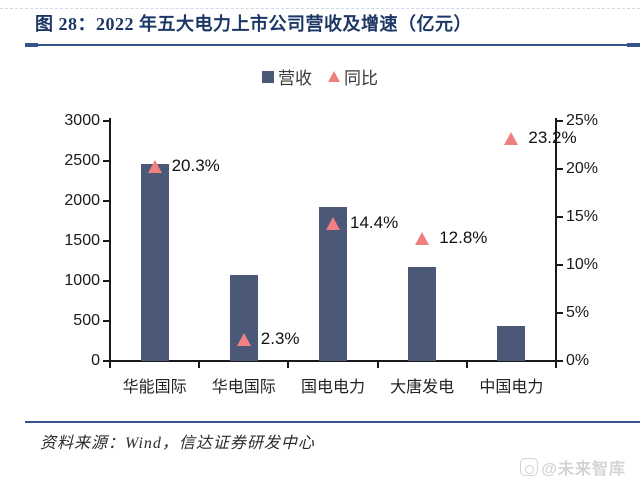  What do you see at coordinates (177, 443) in the screenshot?
I see `source-note: 资料来源：Wind，信达证券研发中心` at bounding box center [177, 443].